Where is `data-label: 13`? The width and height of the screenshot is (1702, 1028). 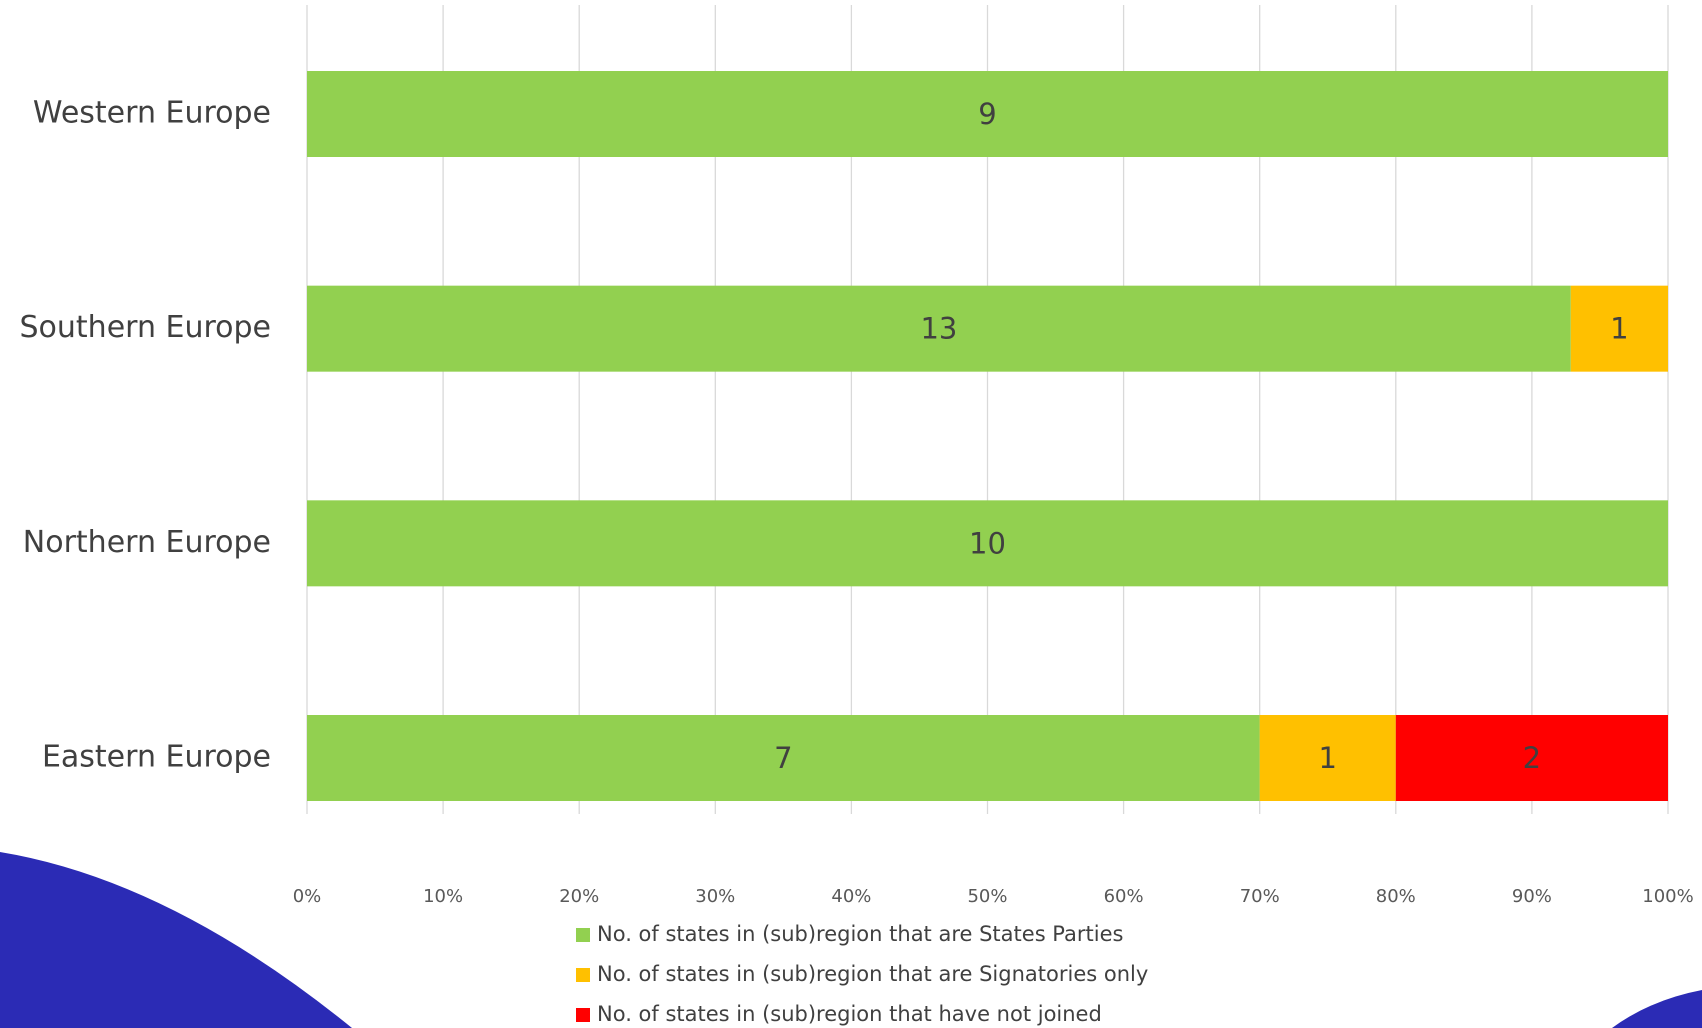 data-label: 13 is located at coordinates (938, 329).